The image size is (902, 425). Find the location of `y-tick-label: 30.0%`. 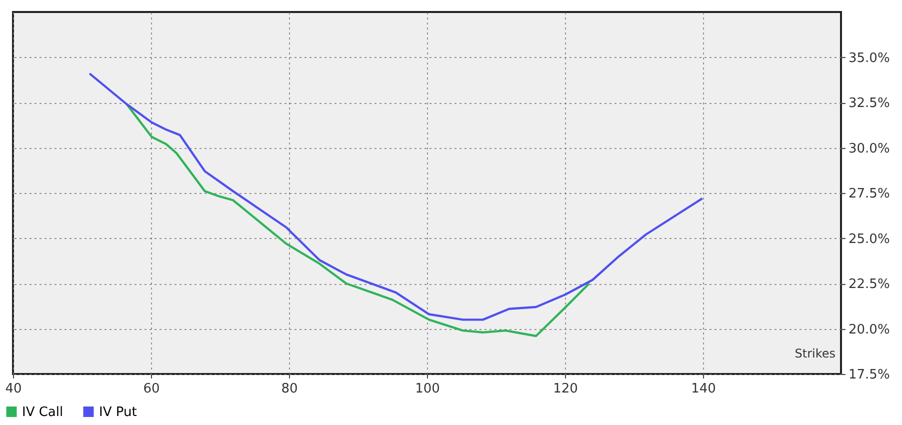

y-tick-label: 30.0% is located at coordinates (869, 148).